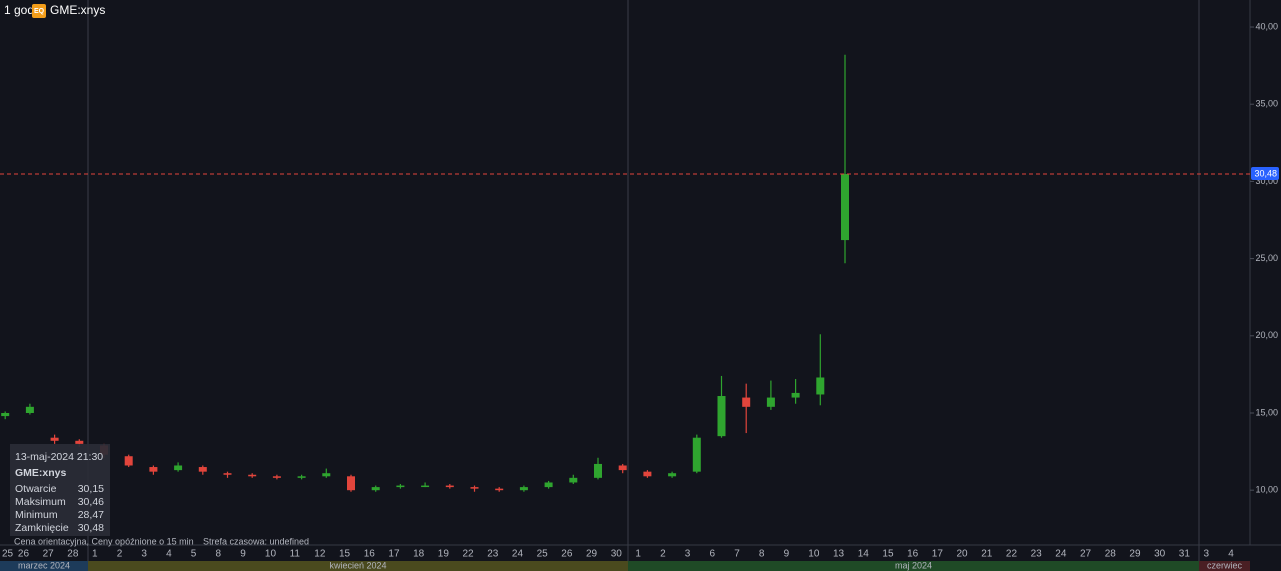  I want to click on x-tick-label: 21, so click(987, 554).